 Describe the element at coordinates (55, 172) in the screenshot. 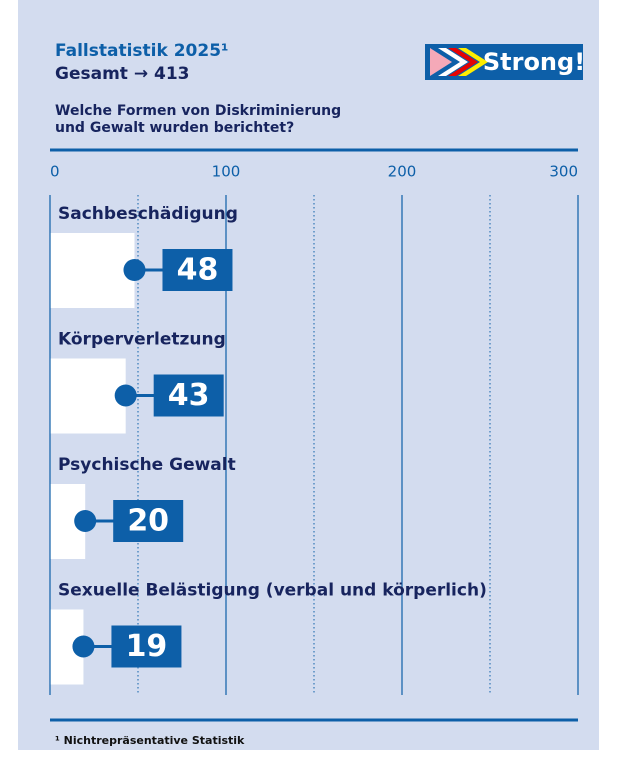

I see `x-tick-label: 0` at that location.